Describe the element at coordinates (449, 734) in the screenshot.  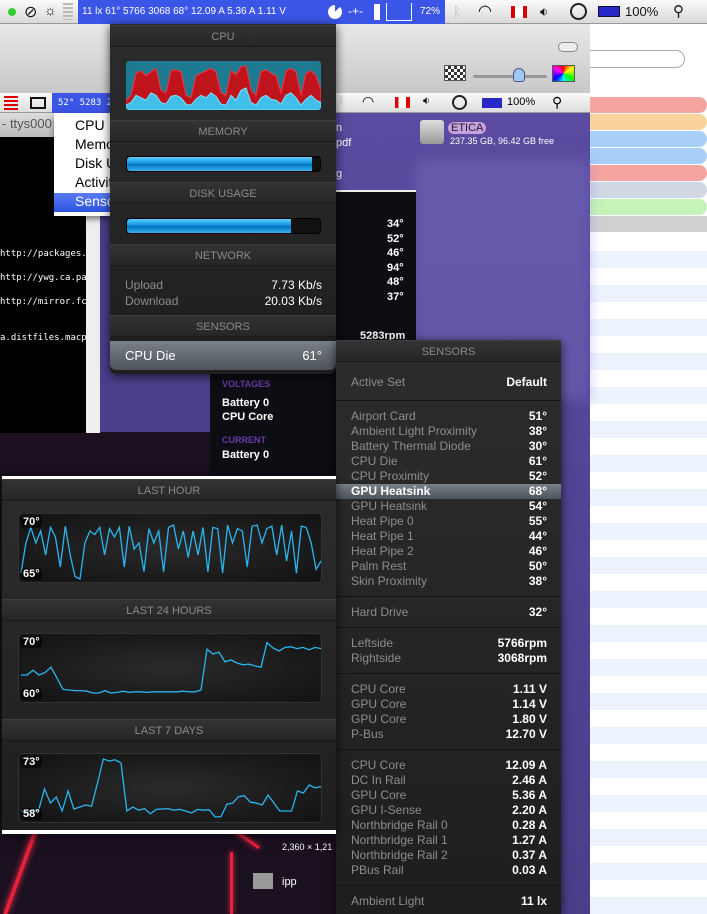
I see `sensor-row: P-Bus 12.70 V` at that location.